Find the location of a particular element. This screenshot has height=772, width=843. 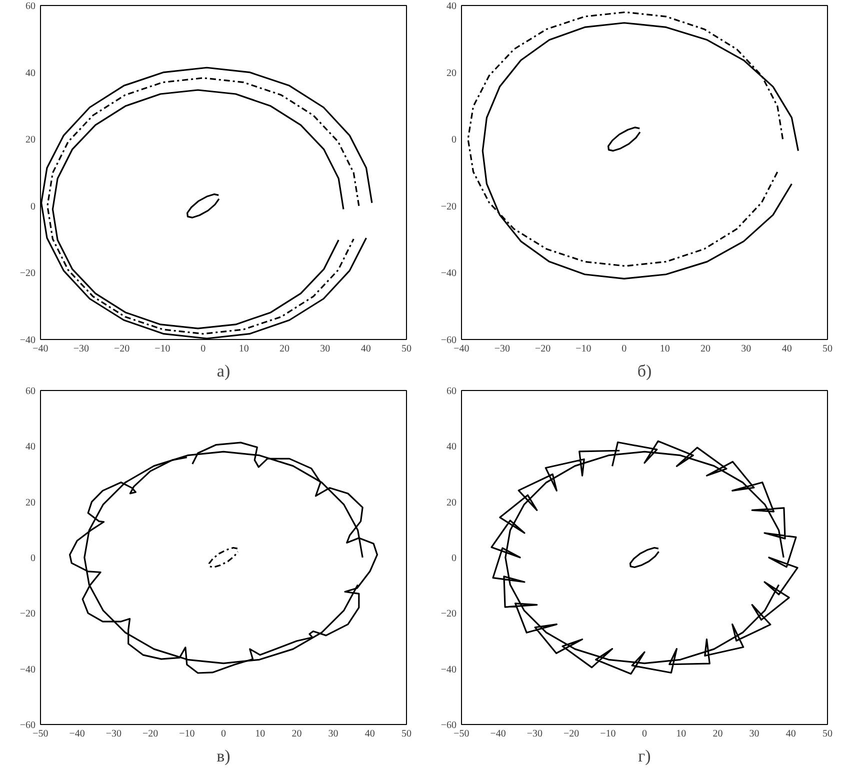

text: б) is located at coordinates (644, 371).